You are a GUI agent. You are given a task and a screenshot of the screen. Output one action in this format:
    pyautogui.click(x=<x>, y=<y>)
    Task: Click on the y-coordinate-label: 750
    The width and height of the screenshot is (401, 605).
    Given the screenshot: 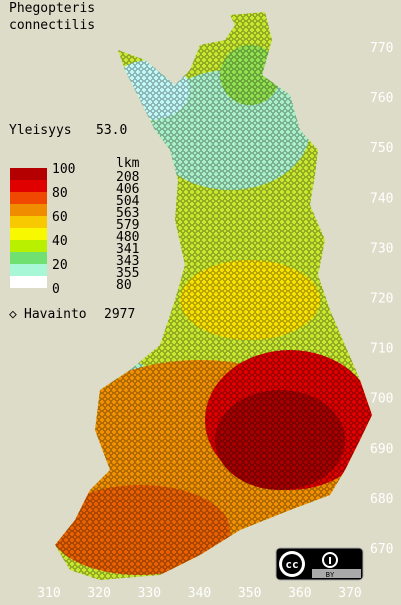 What is the action you would take?
    pyautogui.click(x=381, y=148)
    